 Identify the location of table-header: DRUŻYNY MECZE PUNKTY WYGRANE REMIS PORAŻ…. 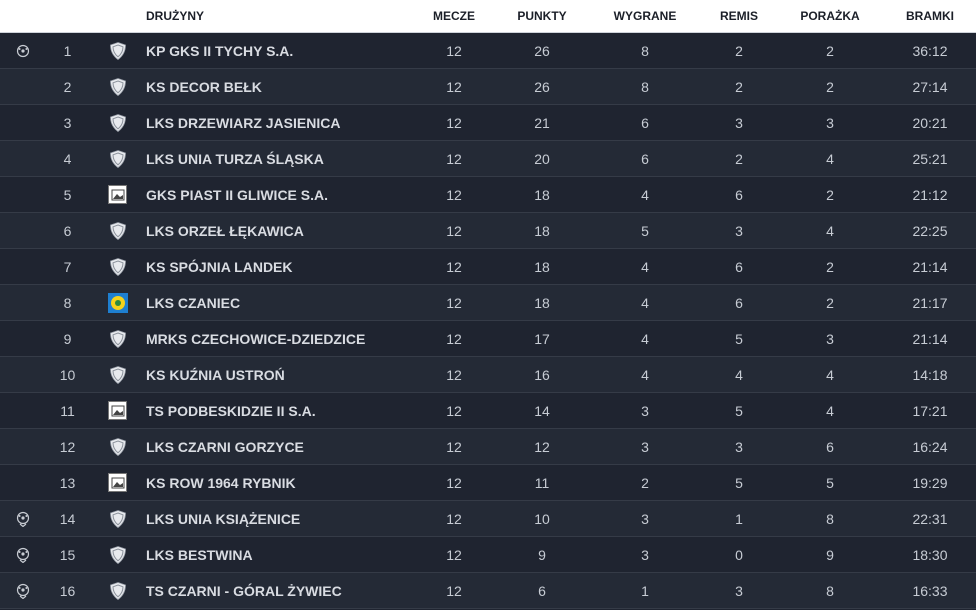
(488, 16).